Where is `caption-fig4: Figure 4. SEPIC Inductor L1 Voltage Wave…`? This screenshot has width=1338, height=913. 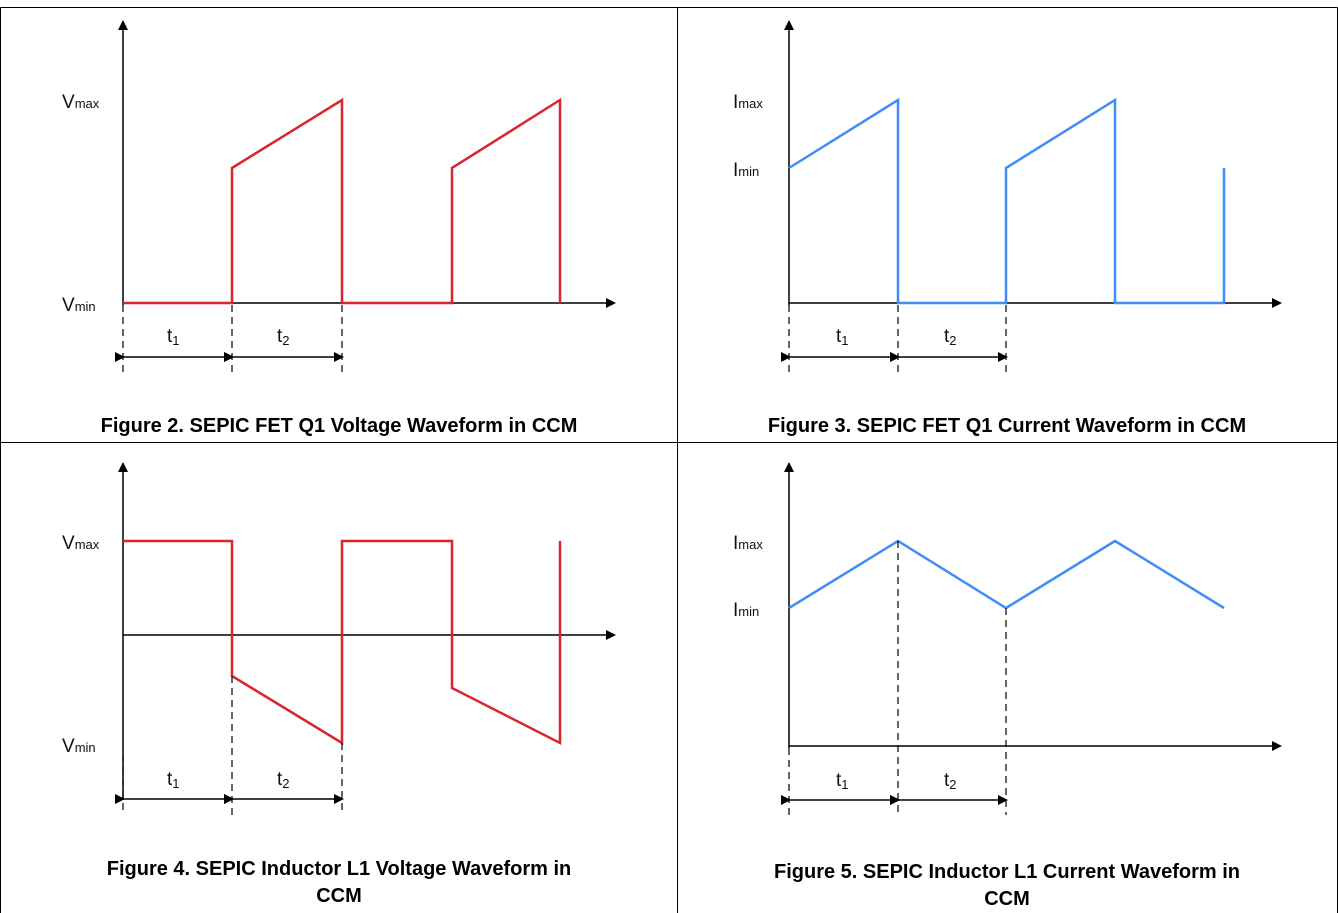 caption-fig4: Figure 4. SEPIC Inductor L1 Voltage Wave… is located at coordinates (339, 882).